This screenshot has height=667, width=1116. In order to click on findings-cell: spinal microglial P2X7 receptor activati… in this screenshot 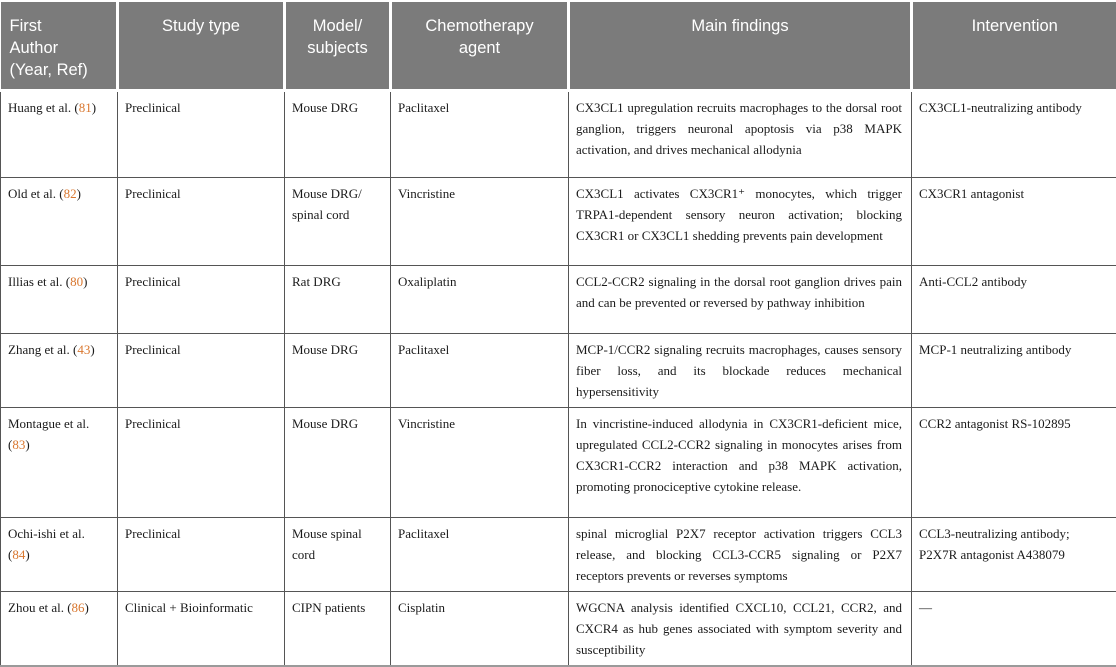, I will do `click(740, 555)`.